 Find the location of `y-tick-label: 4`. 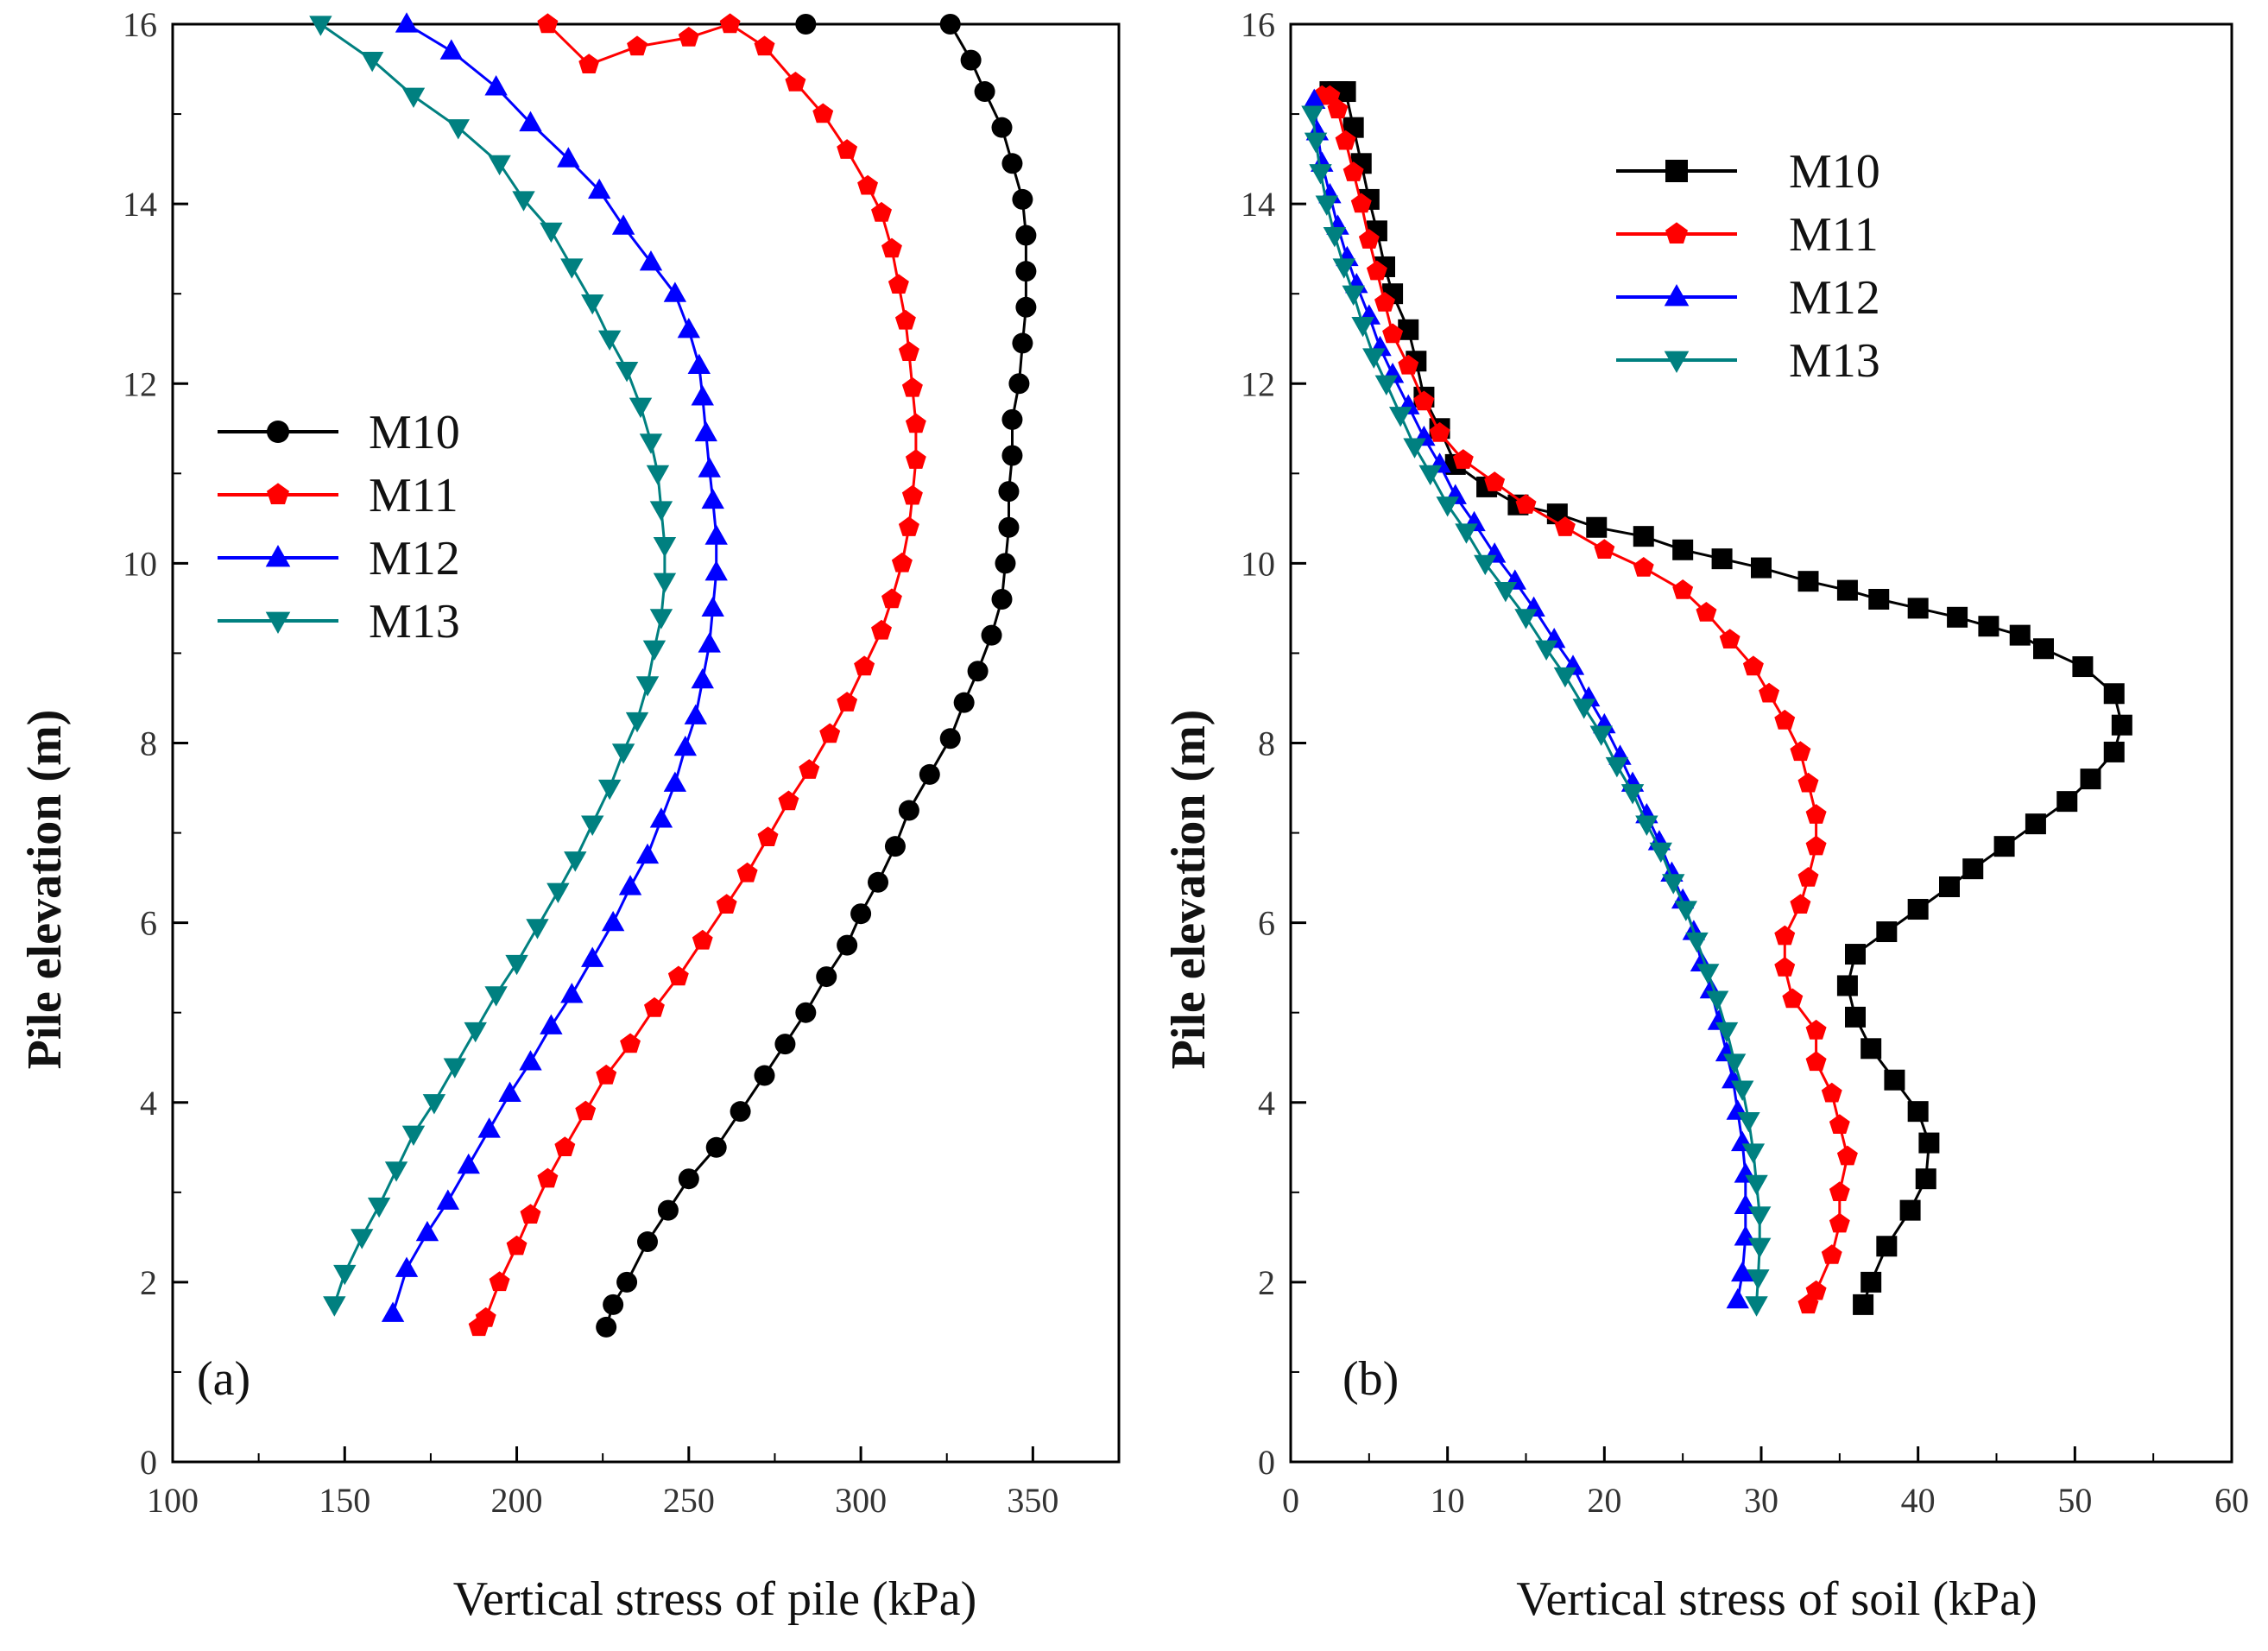

y-tick-label: 4 is located at coordinates (1266, 1103).